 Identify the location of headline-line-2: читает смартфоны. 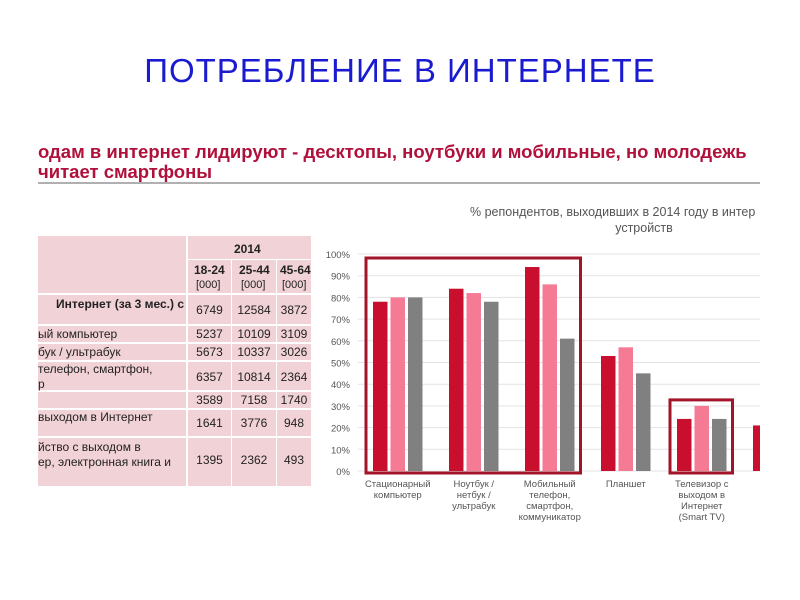
(125, 171).